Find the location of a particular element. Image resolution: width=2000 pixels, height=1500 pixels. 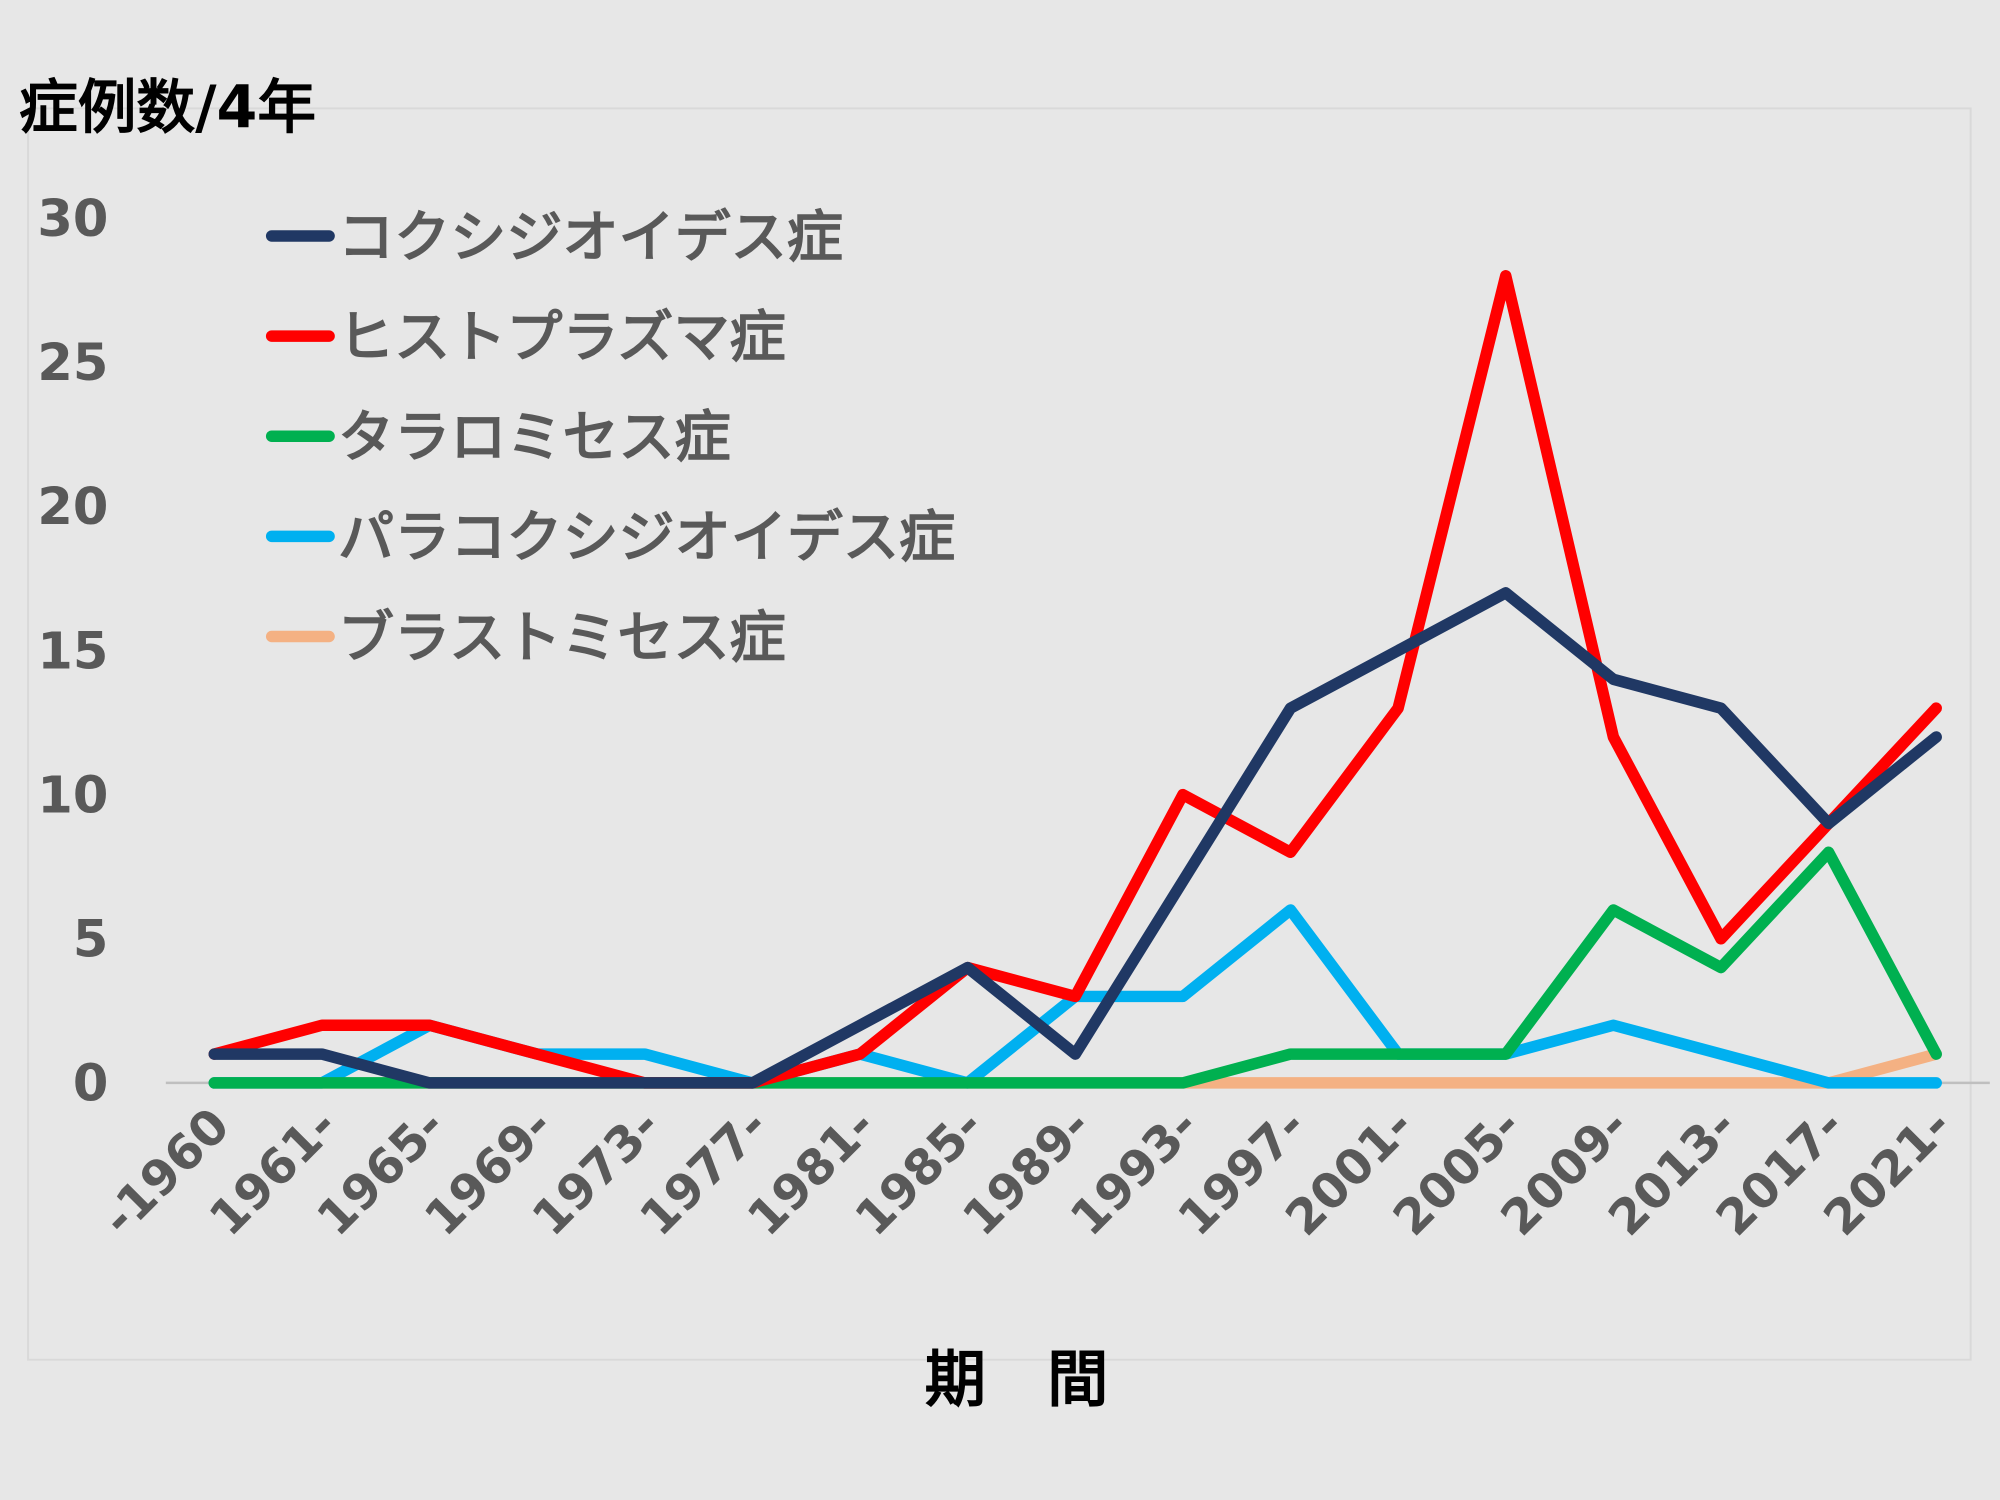

y-tick-label: 5 is located at coordinates (91, 940).